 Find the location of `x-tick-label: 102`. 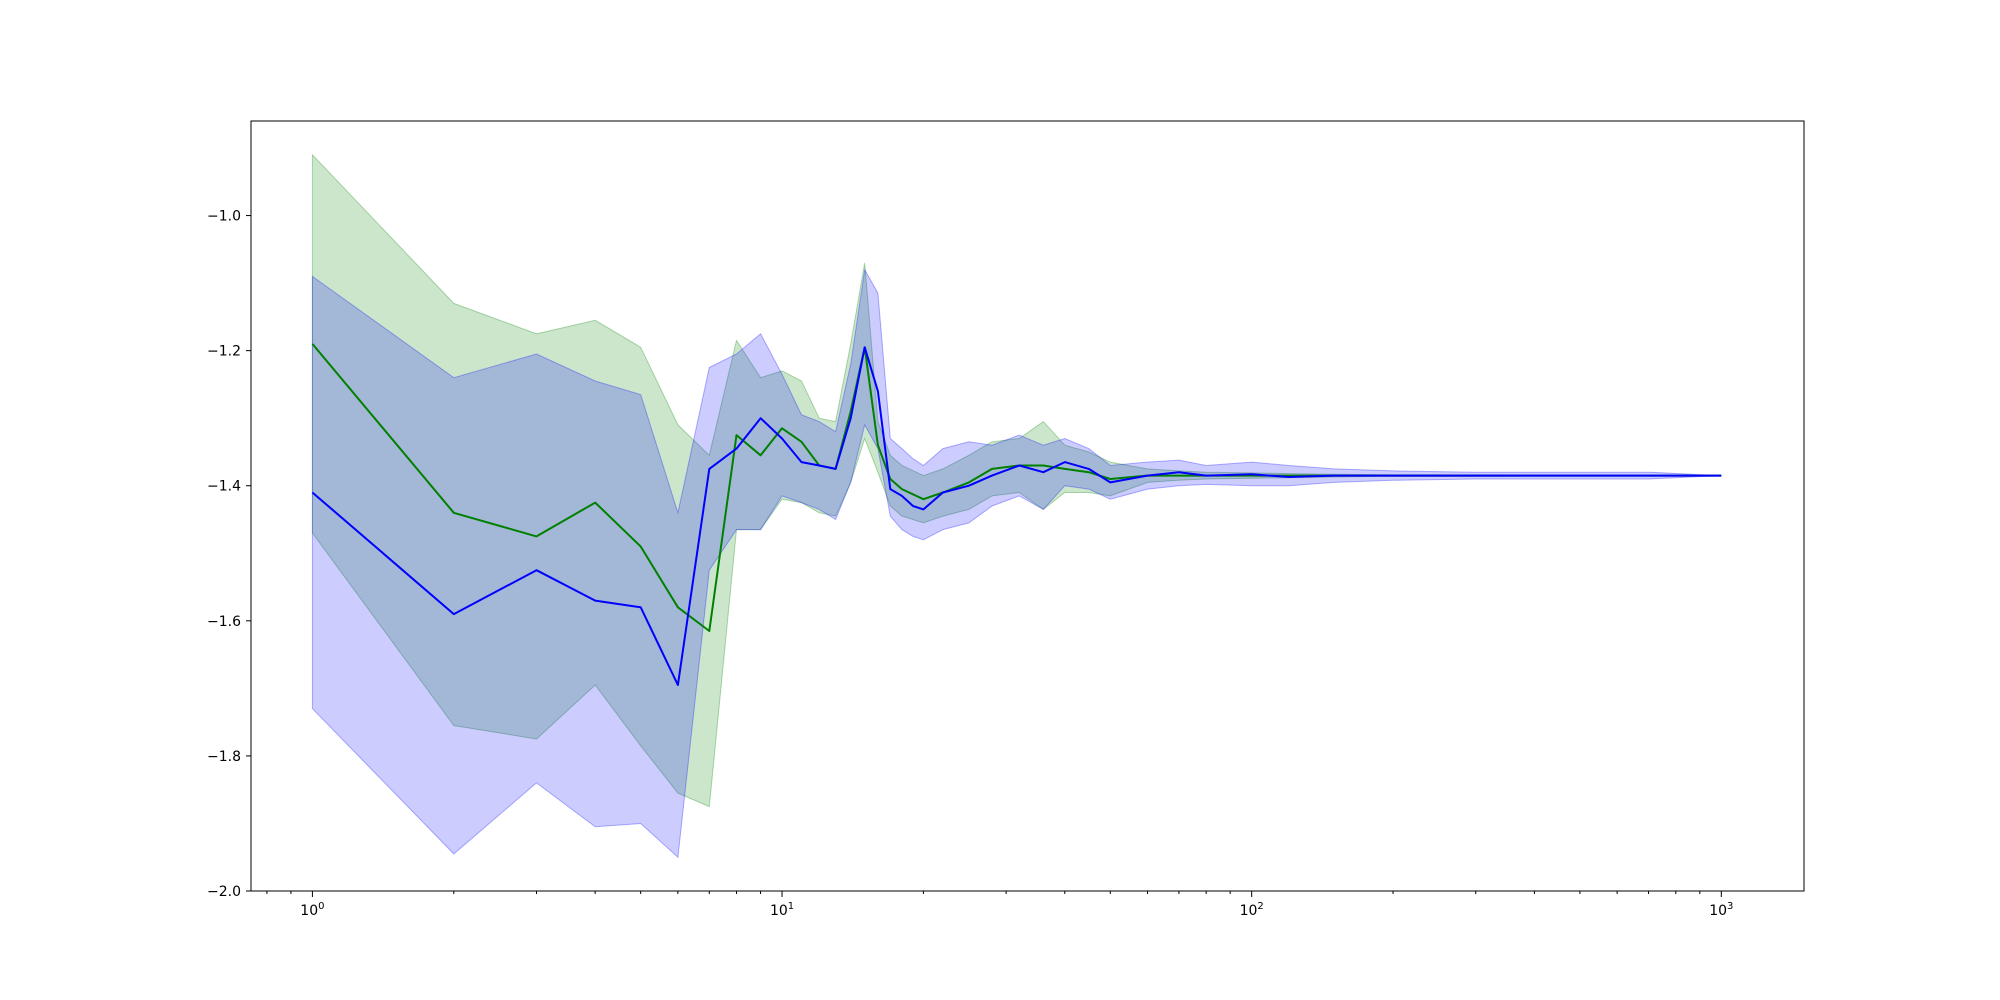

x-tick-label: 102 is located at coordinates (1252, 910).